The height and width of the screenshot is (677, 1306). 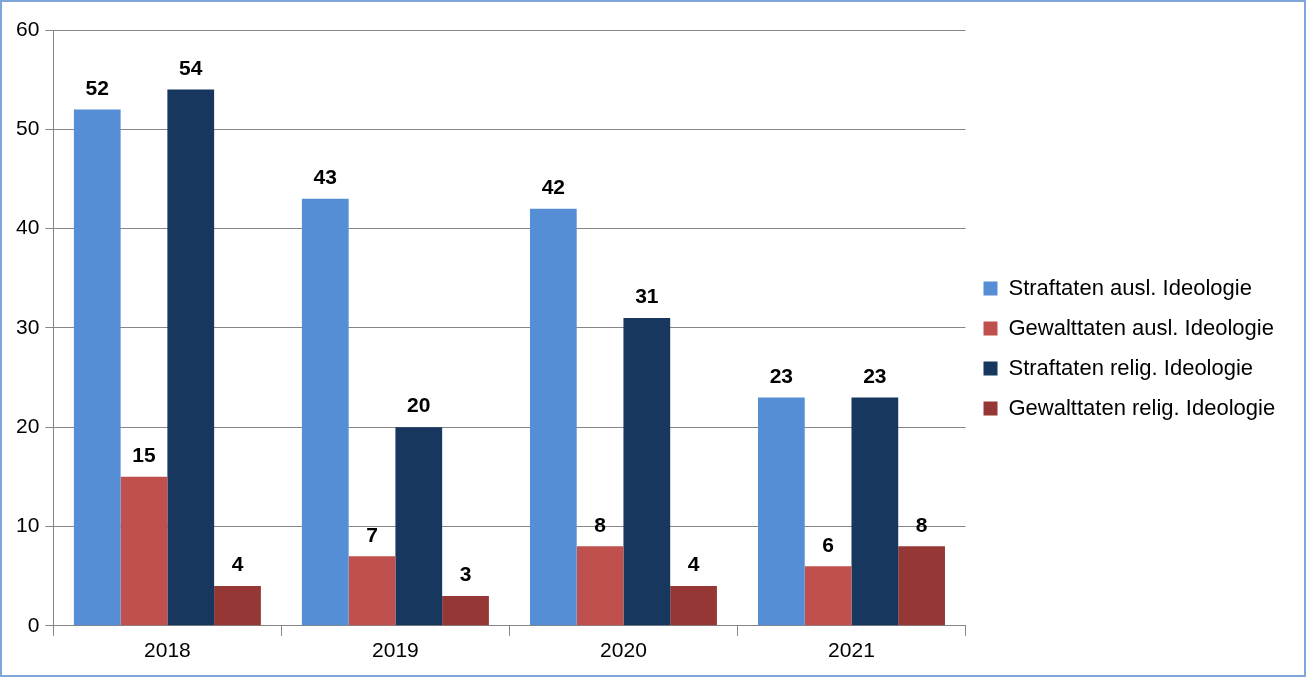 What do you see at coordinates (395, 650) in the screenshot?
I see `x-tick-label: 2019` at bounding box center [395, 650].